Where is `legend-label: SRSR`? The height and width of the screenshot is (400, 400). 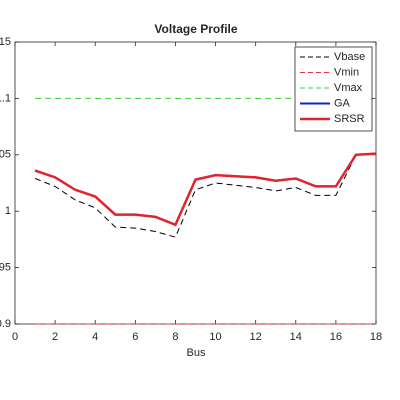
legend-label: SRSR is located at coordinates (349, 119).